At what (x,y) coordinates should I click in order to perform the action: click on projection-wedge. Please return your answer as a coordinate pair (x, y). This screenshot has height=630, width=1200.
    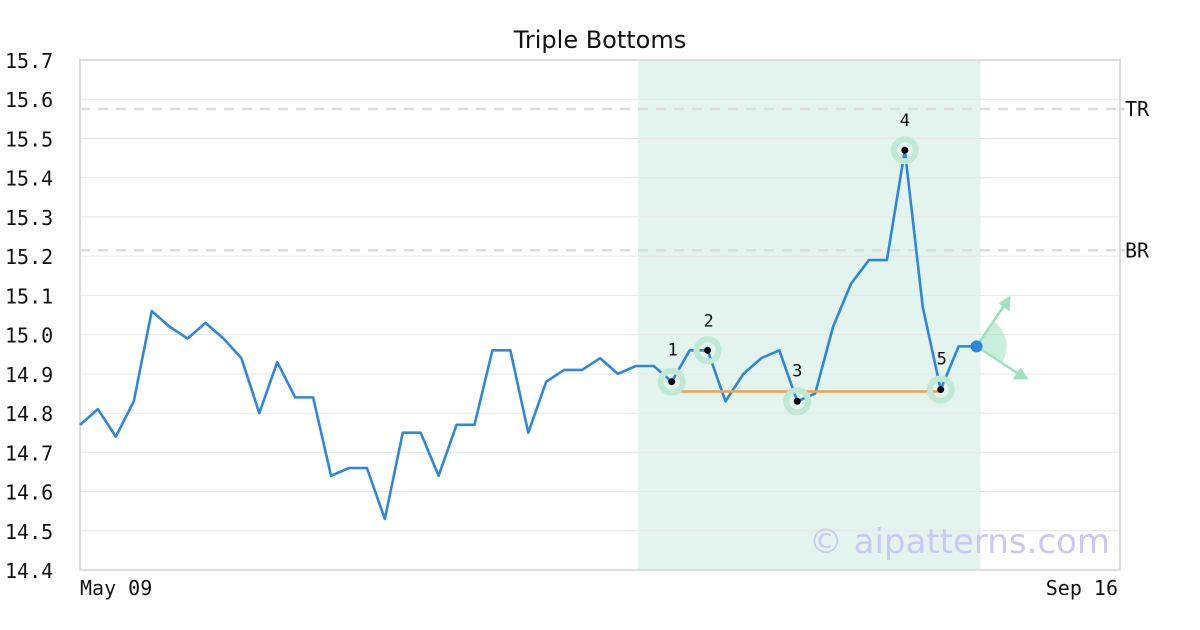
    Looking at the image, I should click on (991, 341).